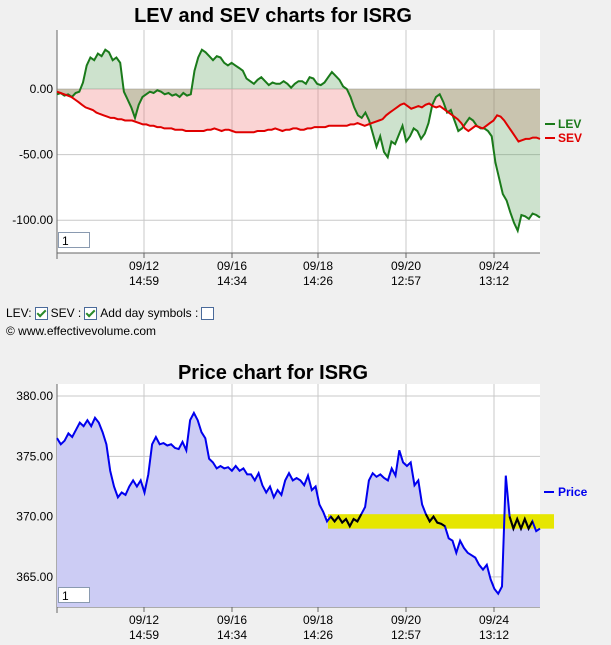 The image size is (611, 645). I want to click on day-symbols-label: Add day symbols :, so click(149, 313).